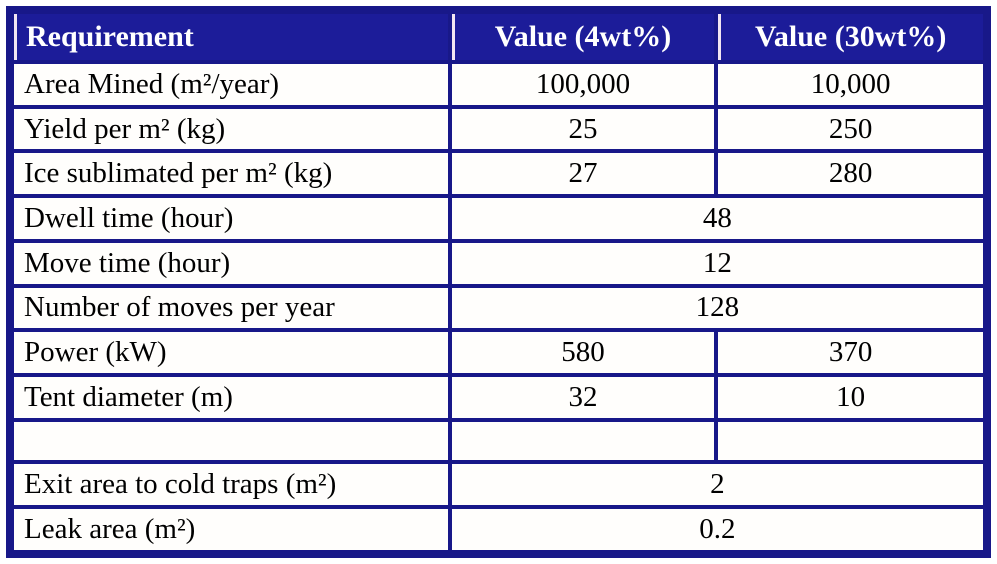  What do you see at coordinates (230, 353) in the screenshot?
I see `row-label: Power (kW)` at bounding box center [230, 353].